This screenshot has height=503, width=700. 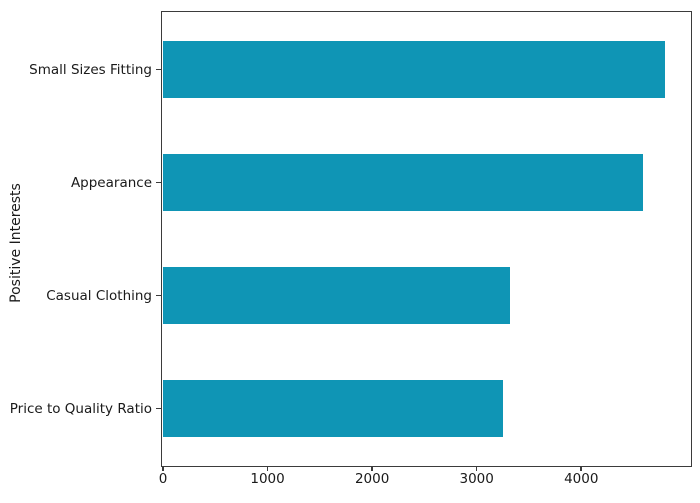 What do you see at coordinates (111, 182) in the screenshot?
I see `category-label: Appearance` at bounding box center [111, 182].